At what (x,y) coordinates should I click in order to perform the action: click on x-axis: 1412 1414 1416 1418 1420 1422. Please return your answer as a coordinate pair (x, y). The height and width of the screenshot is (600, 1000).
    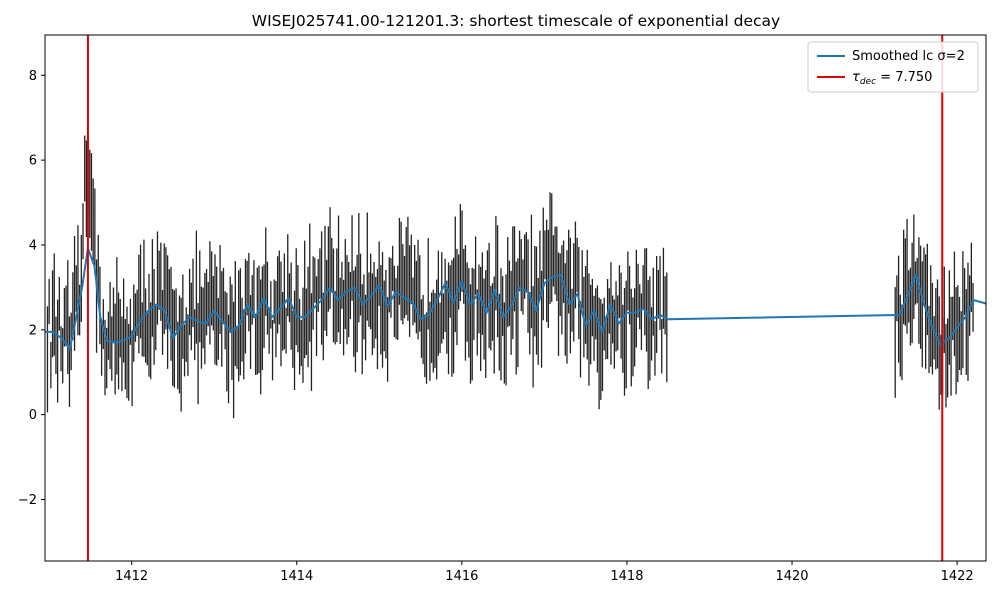
    Looking at the image, I should click on (544, 572).